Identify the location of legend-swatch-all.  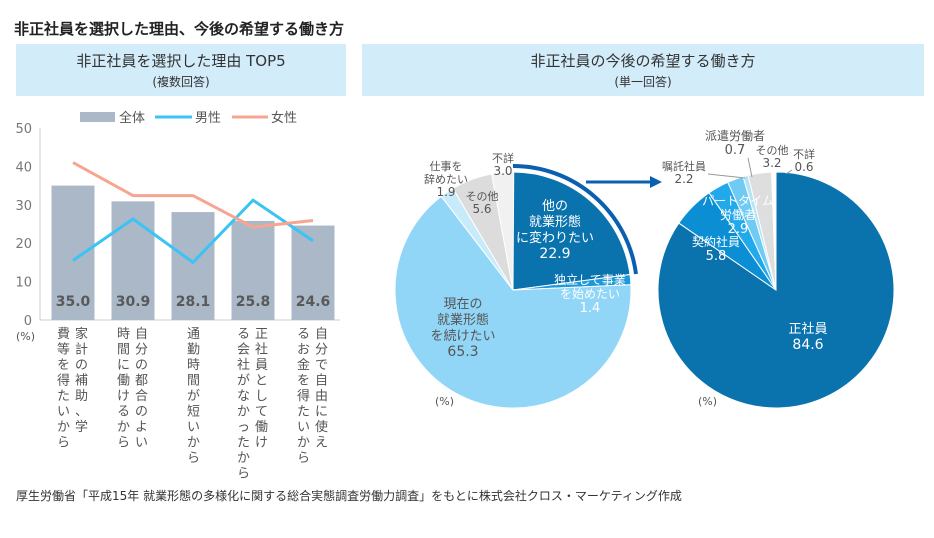
(97, 117).